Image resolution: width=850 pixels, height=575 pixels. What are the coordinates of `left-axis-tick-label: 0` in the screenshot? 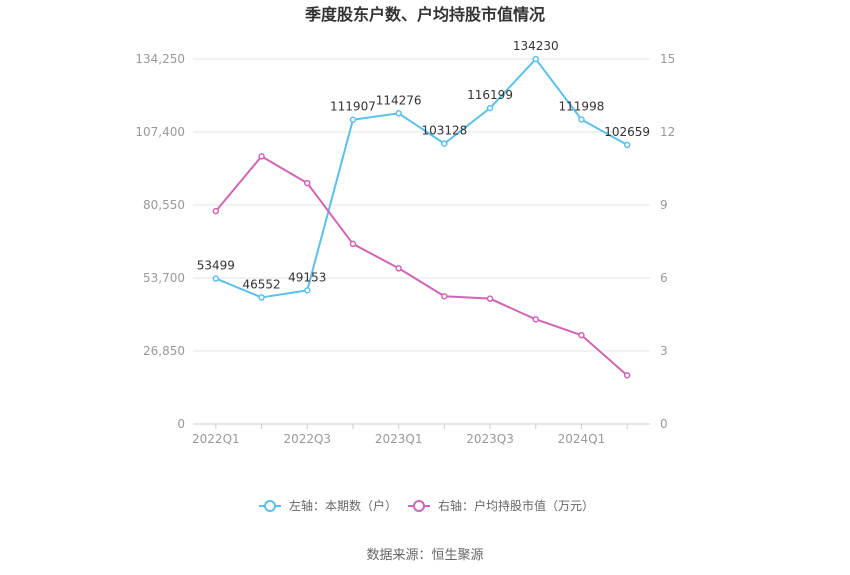 It's located at (181, 424).